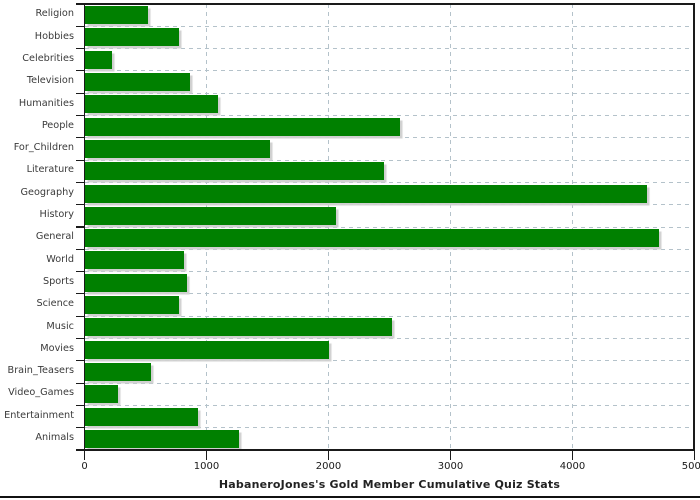 The width and height of the screenshot is (700, 500). What do you see at coordinates (50, 81) in the screenshot?
I see `category-label: Television` at bounding box center [50, 81].